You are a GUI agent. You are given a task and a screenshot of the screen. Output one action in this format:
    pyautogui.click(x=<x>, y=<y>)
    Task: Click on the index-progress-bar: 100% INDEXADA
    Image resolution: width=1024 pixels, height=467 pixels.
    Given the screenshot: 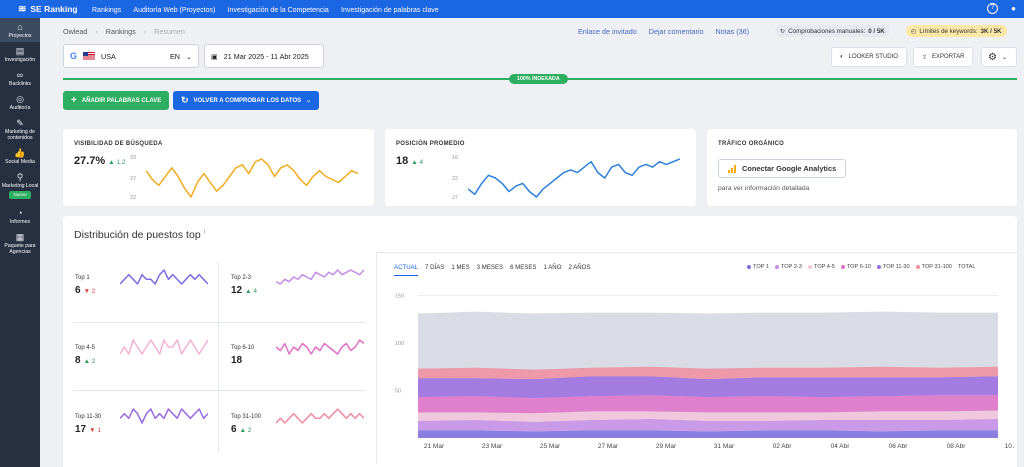 What is the action you would take?
    pyautogui.click(x=540, y=79)
    